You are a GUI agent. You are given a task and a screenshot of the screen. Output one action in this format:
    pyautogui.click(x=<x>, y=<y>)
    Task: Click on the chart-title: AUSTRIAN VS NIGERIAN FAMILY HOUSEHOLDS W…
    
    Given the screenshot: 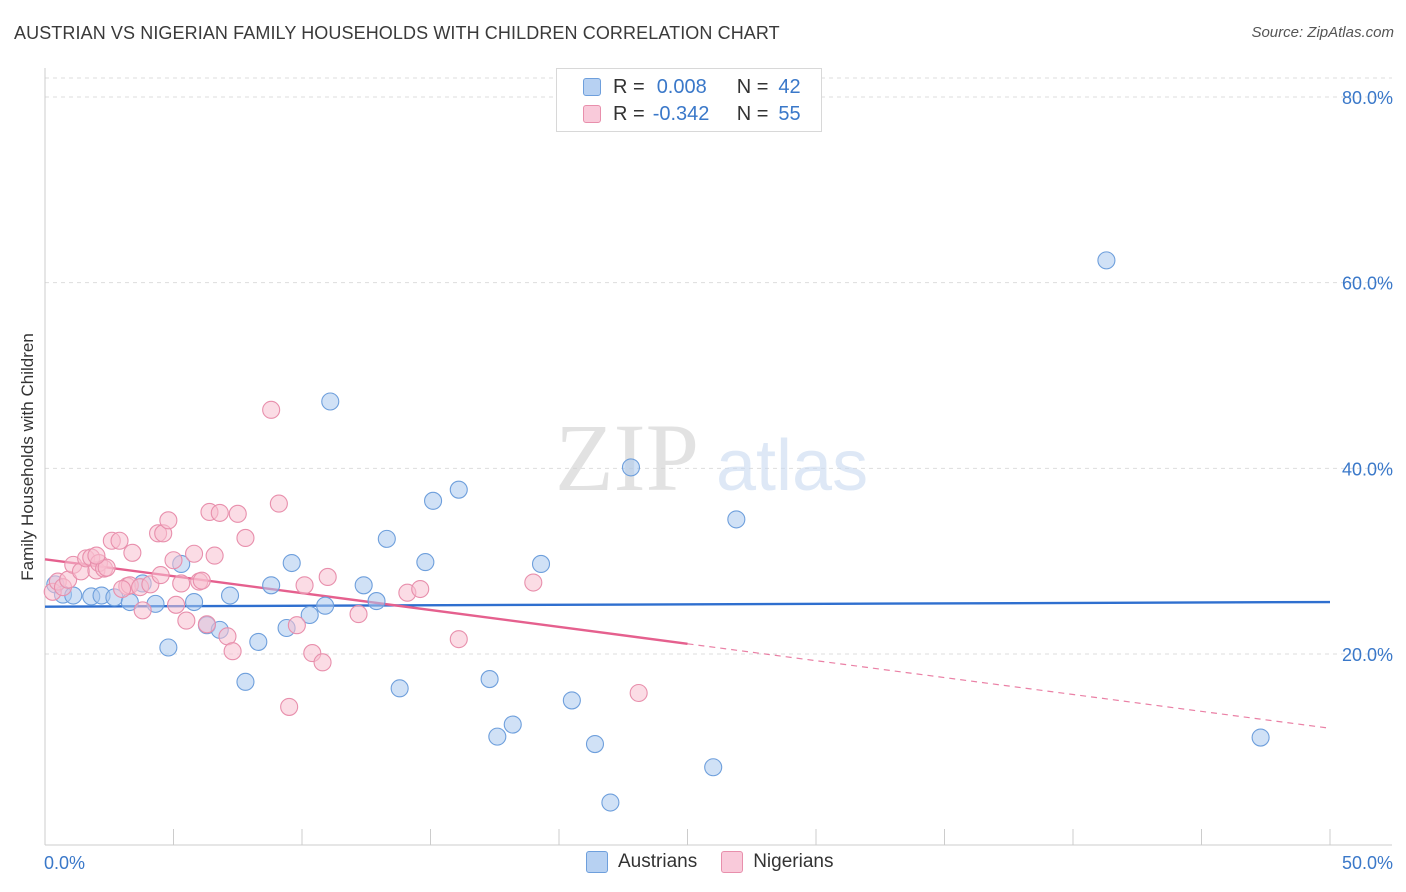 What is the action you would take?
    pyautogui.click(x=397, y=33)
    